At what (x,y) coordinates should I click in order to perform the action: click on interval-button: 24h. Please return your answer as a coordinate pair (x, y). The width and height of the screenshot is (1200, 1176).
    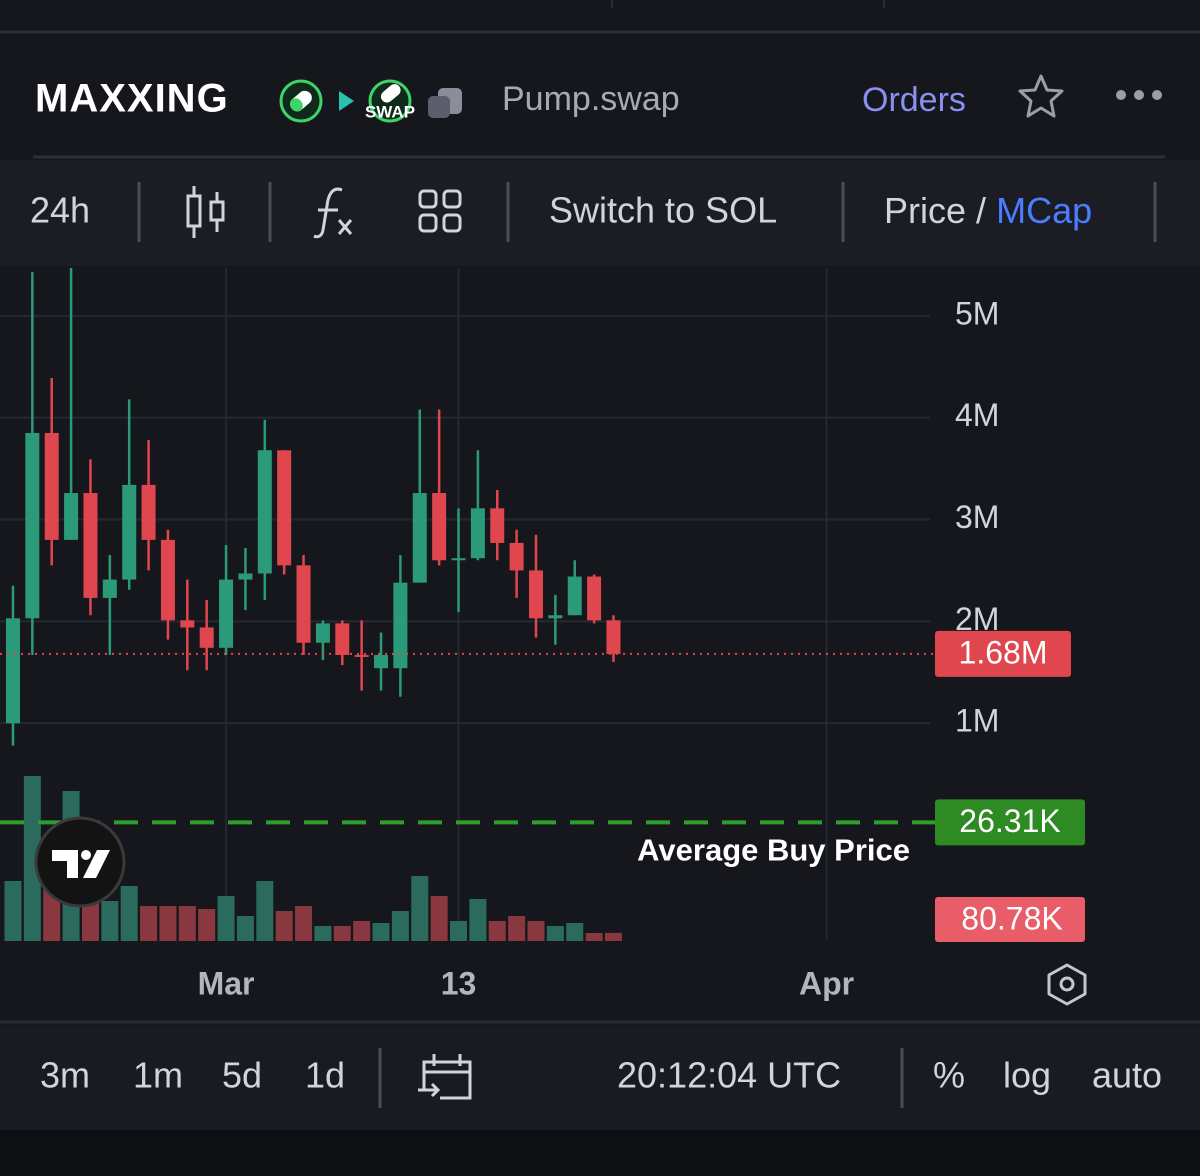
    Looking at the image, I should click on (60, 210).